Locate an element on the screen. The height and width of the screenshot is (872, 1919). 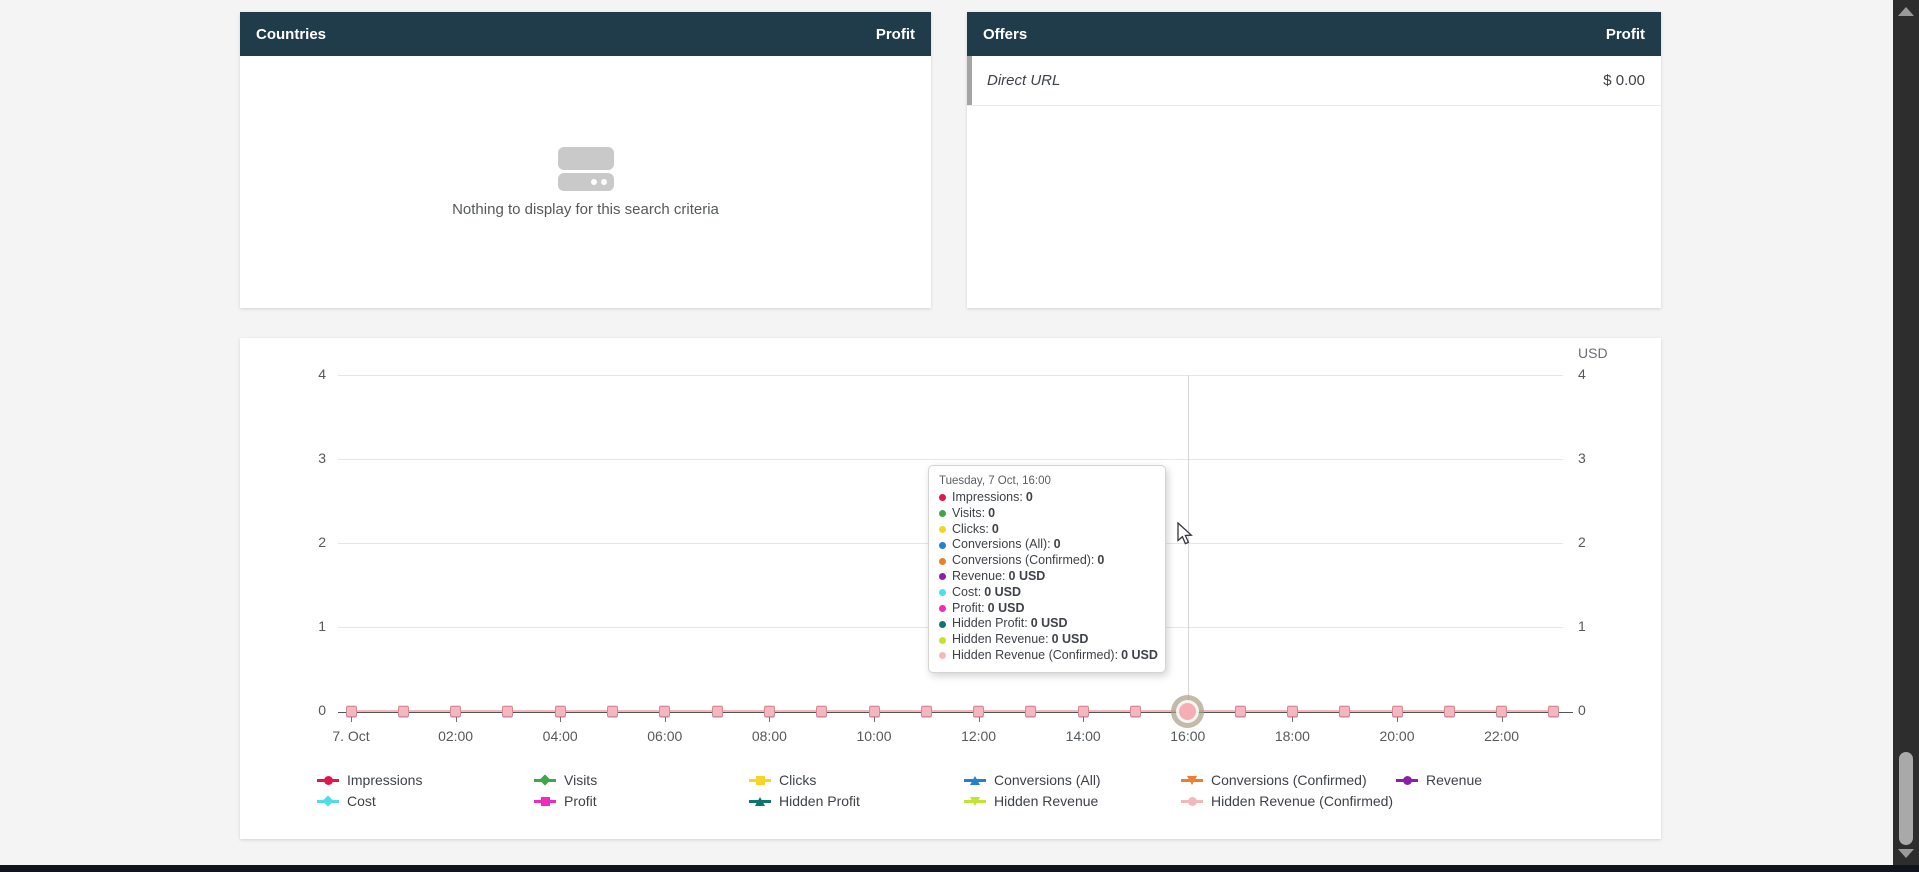
legend-label: Impressions is located at coordinates (385, 780).